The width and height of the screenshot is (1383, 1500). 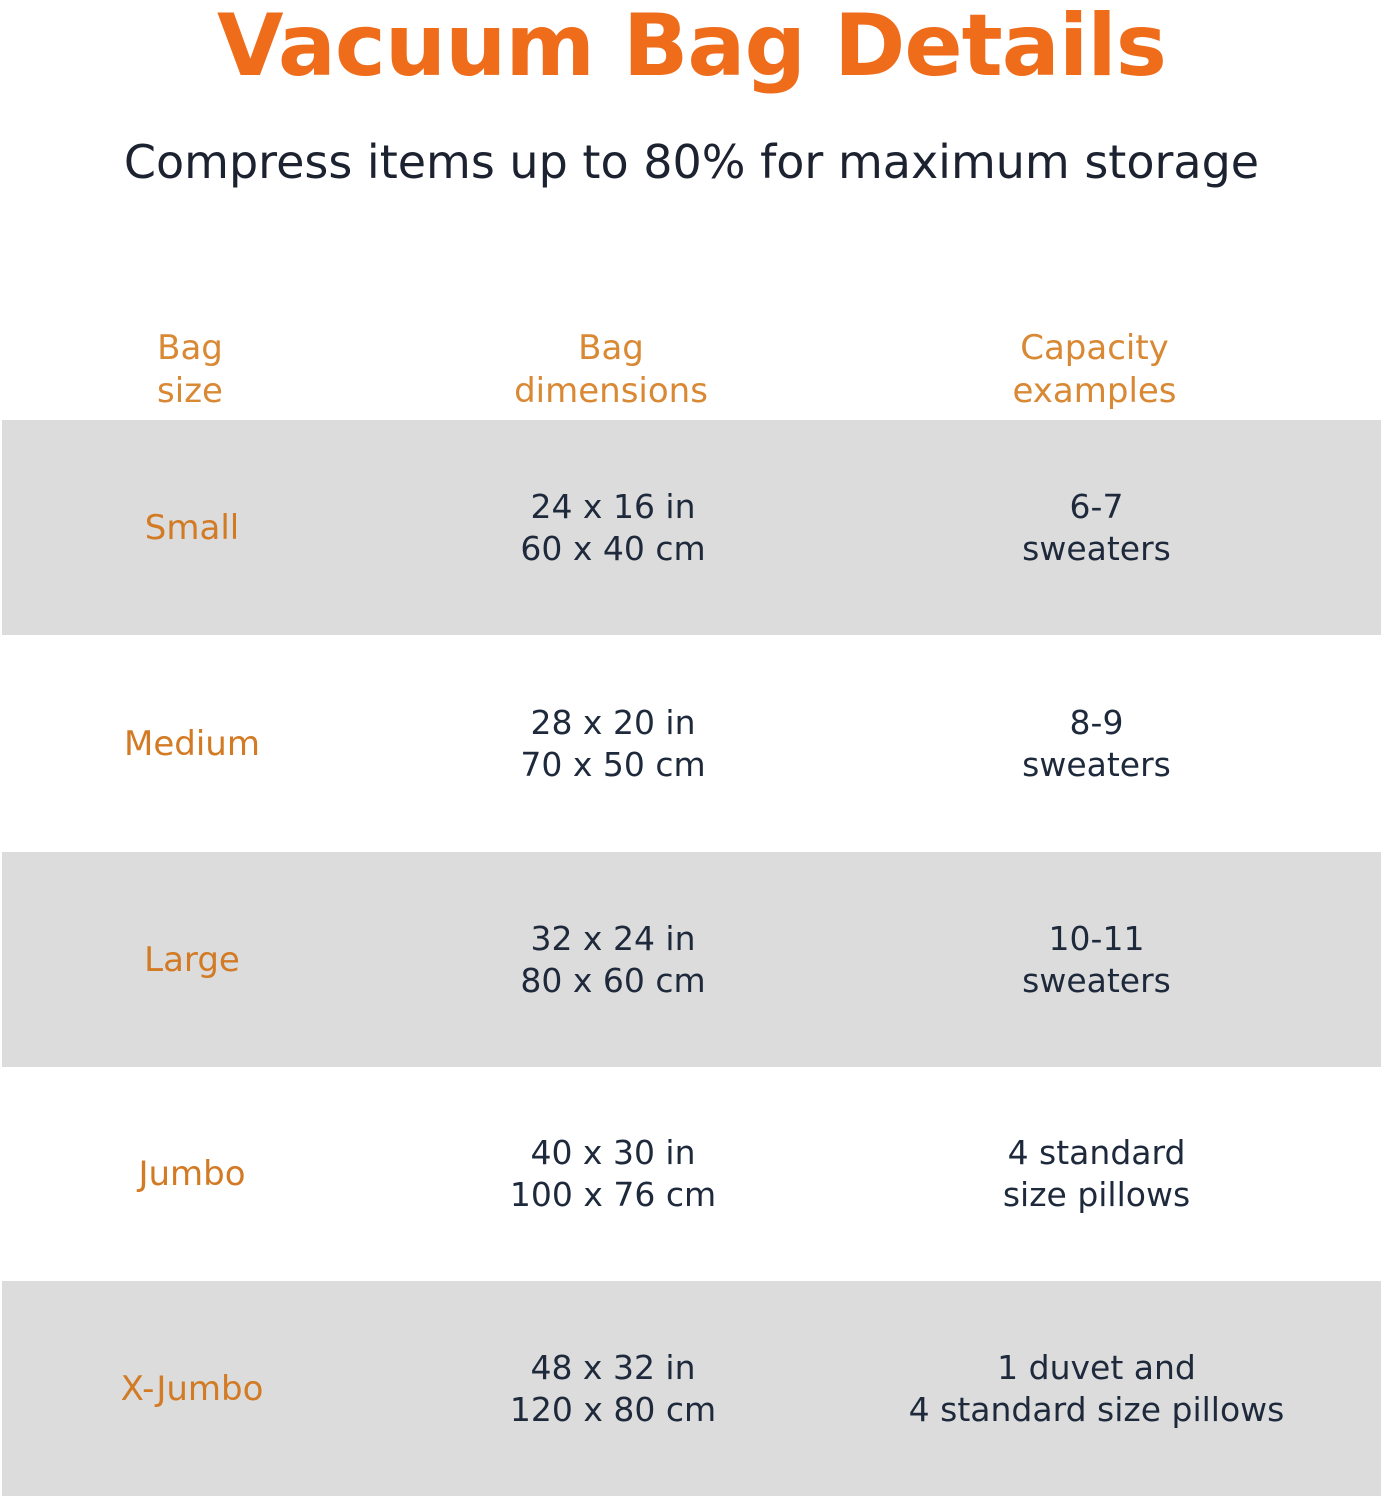 What do you see at coordinates (613, 959) in the screenshot?
I see `bag-dimensions-cell: 32 x 24 in 80 x 60 cm` at bounding box center [613, 959].